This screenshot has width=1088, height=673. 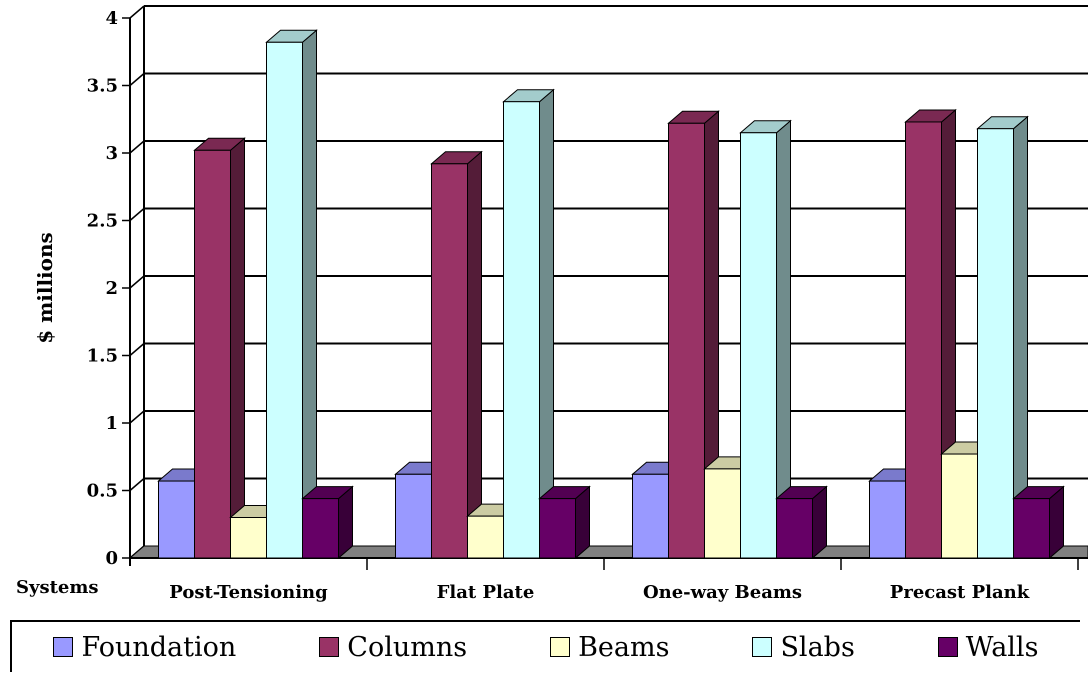 I want to click on legend: Foundation Columns Beams Slabs Walls, so click(x=545, y=646).